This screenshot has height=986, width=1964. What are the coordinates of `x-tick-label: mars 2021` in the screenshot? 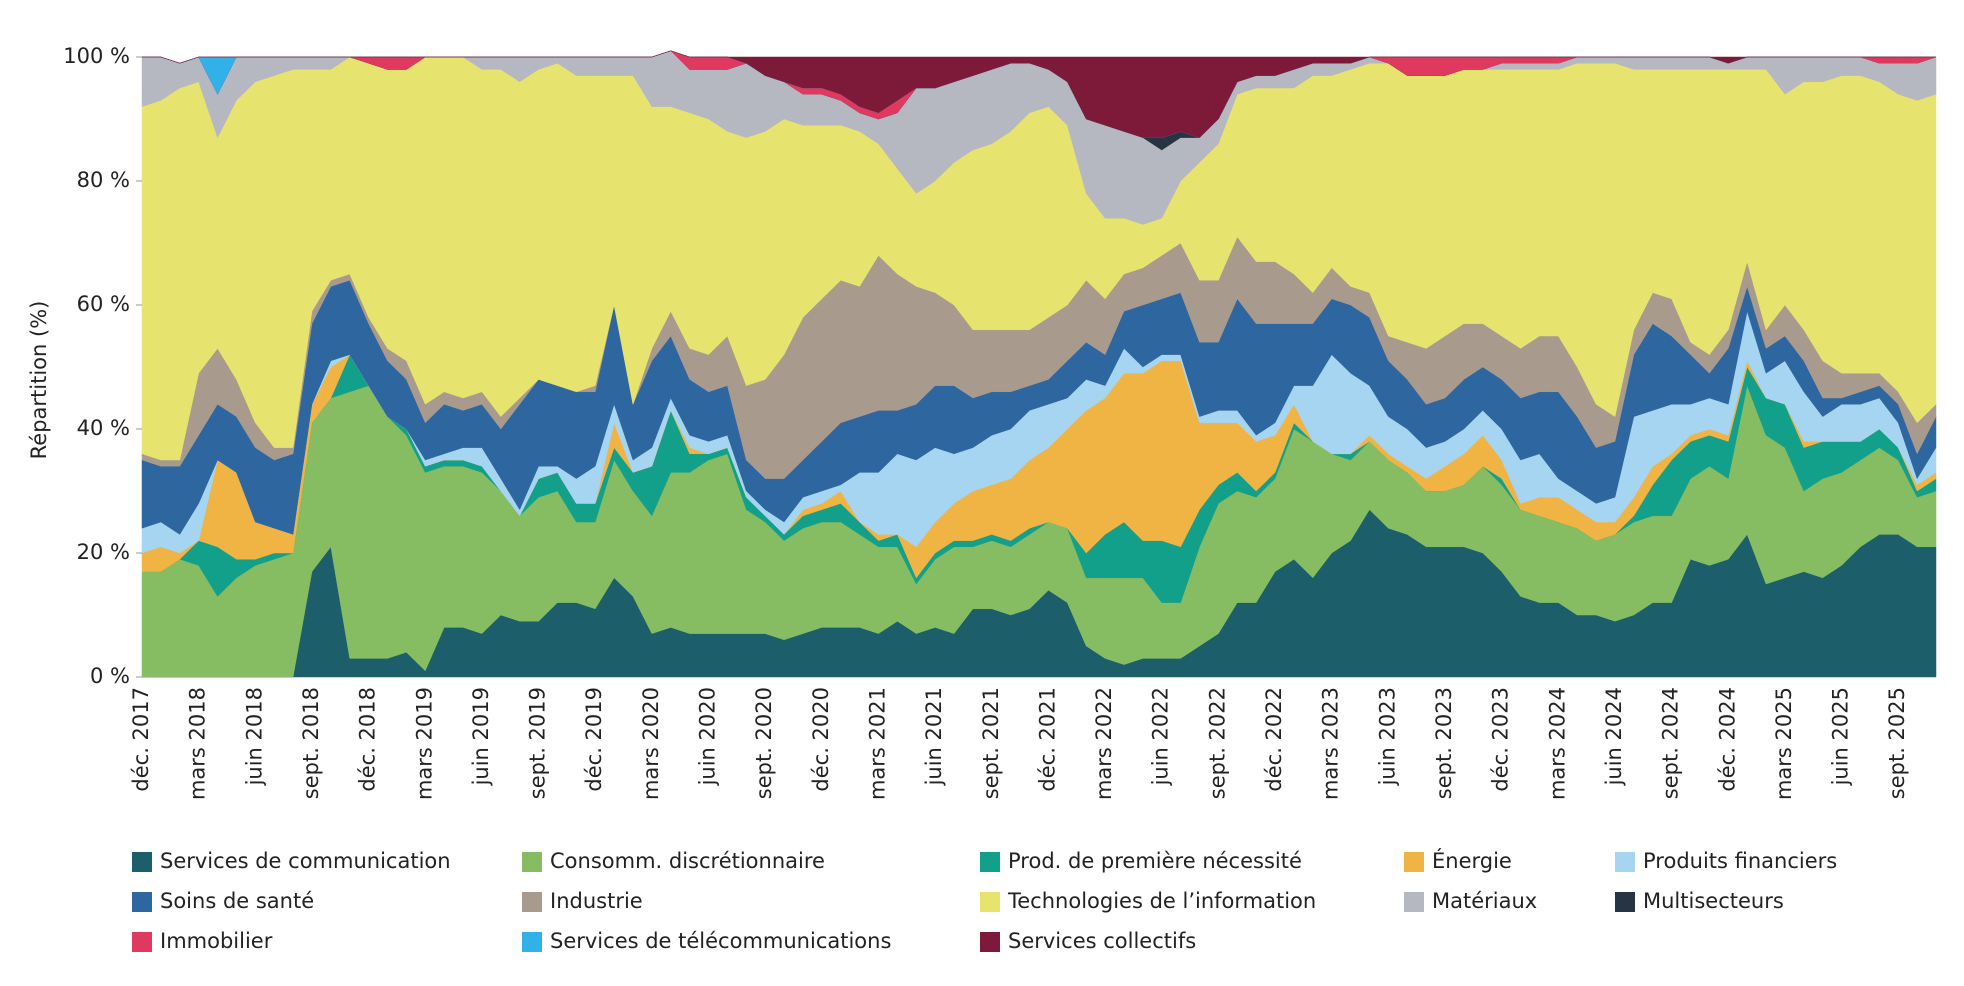 It's located at (877, 743).